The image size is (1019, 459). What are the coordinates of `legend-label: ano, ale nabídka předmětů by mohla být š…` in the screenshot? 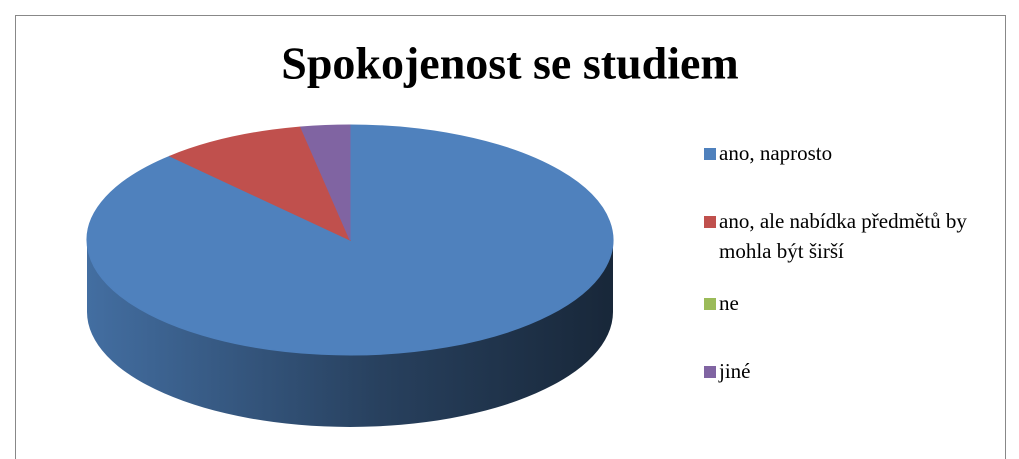 It's located at (843, 236).